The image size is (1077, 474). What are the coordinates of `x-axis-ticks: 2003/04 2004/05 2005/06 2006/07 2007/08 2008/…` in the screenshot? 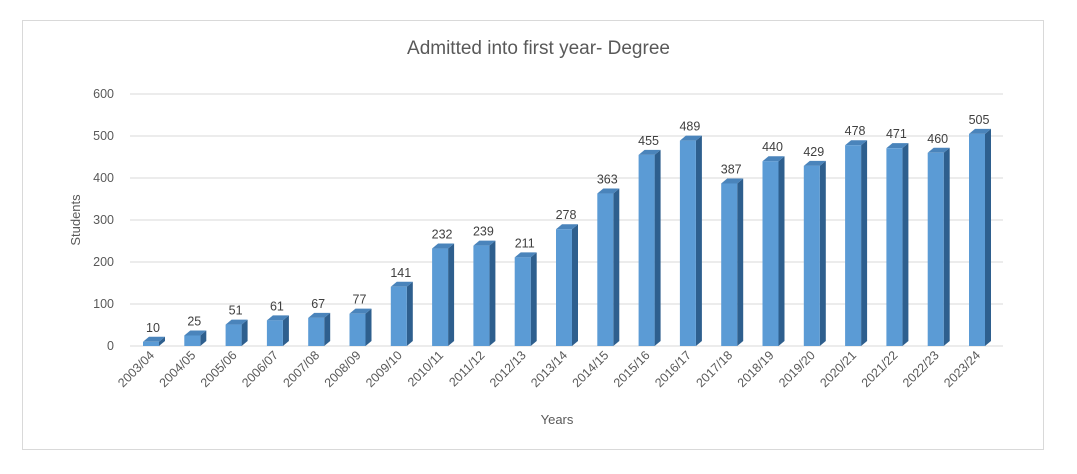 It's located at (549, 369).